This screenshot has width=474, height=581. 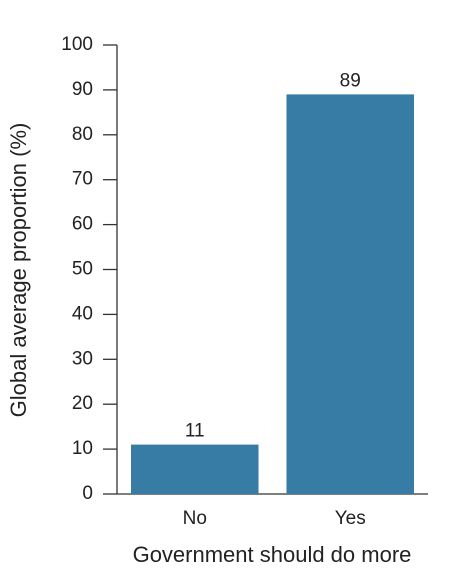 What do you see at coordinates (82, 179) in the screenshot?
I see `y-tick-label: 70` at bounding box center [82, 179].